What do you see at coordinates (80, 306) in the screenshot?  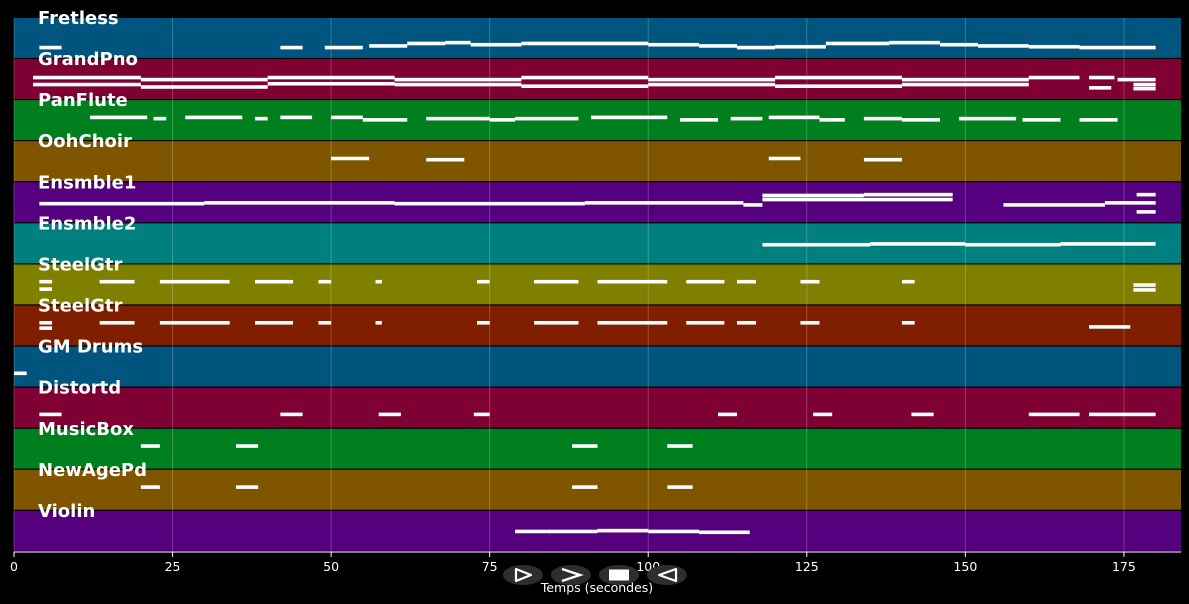 I see `track-label: SteelGtr` at bounding box center [80, 306].